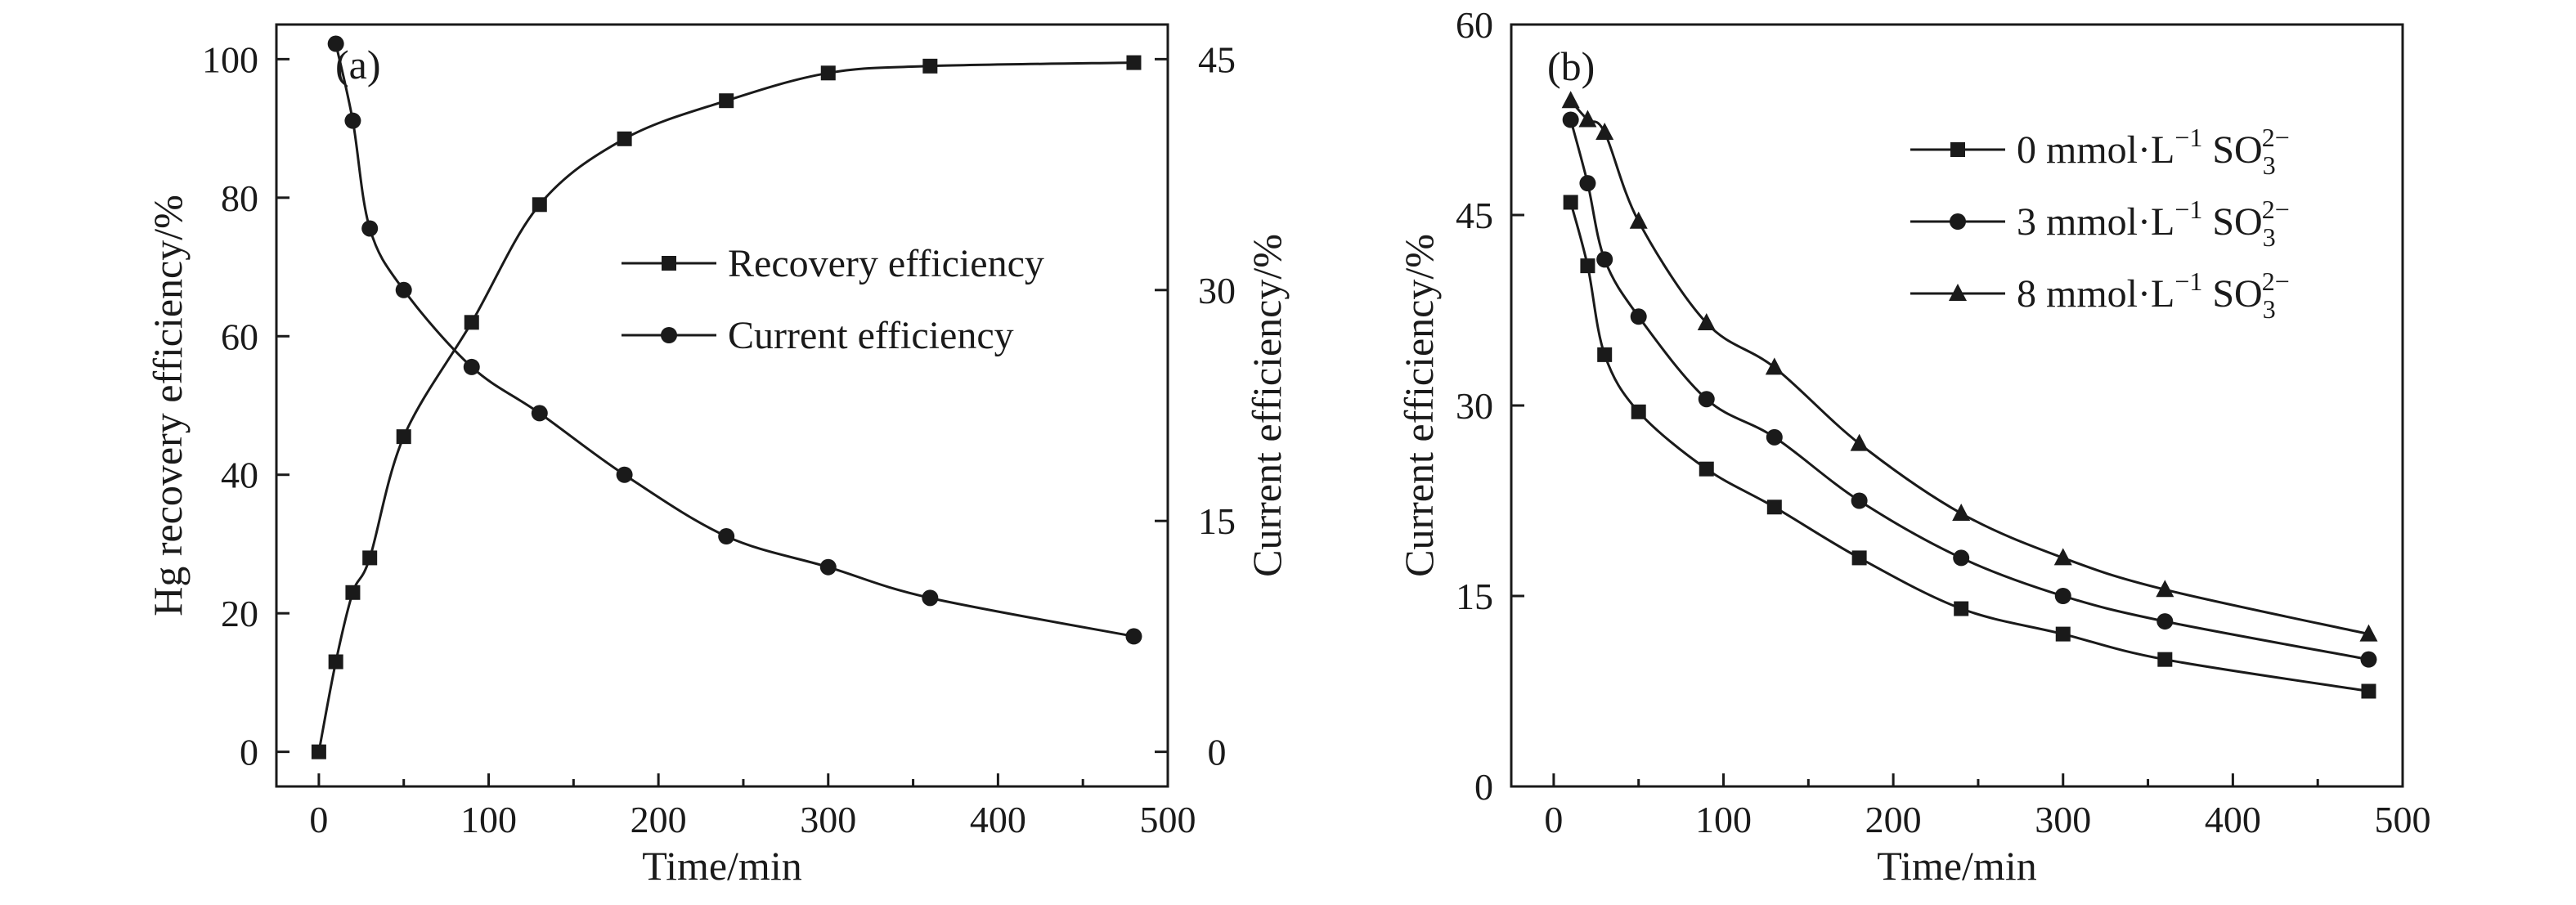 The width and height of the screenshot is (2576, 905). I want to click on y-axis-title: Hg recovery efficiency/%, so click(168, 405).